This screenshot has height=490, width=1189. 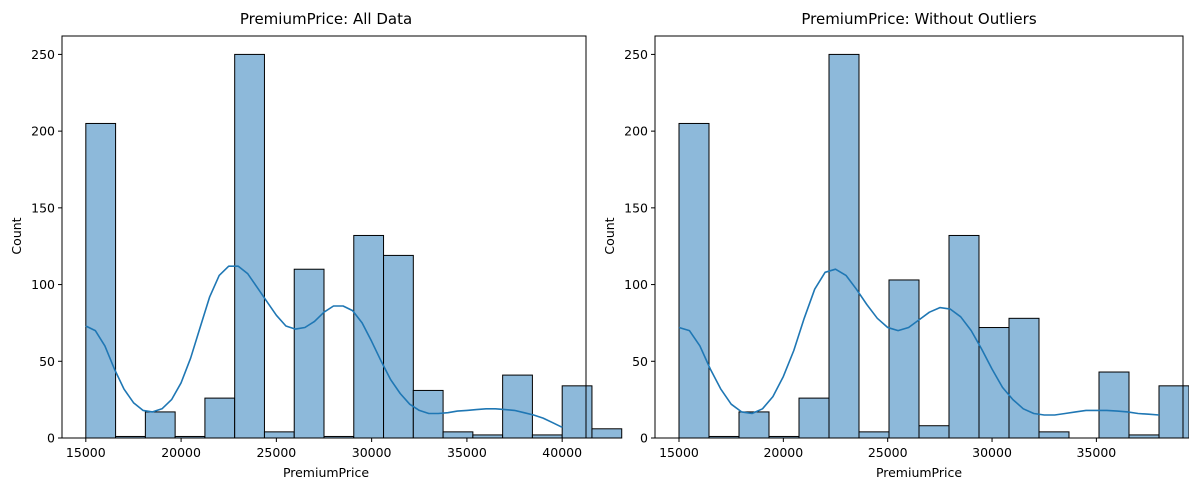 What do you see at coordinates (562, 452) in the screenshot?
I see `x-tick-label: 40000` at bounding box center [562, 452].